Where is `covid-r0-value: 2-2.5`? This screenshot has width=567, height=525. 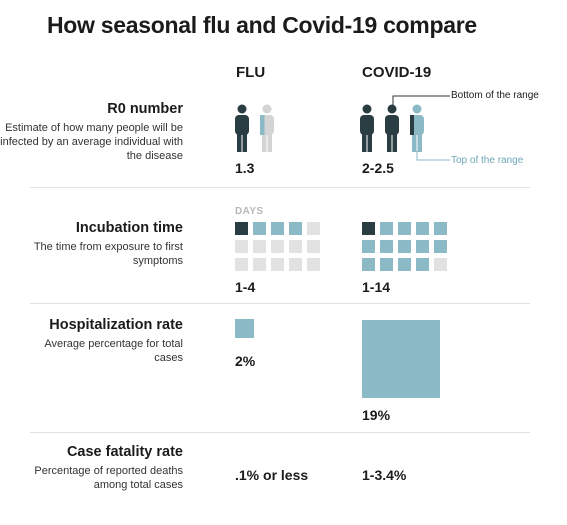
covid-r0-value: 2-2.5 is located at coordinates (378, 168).